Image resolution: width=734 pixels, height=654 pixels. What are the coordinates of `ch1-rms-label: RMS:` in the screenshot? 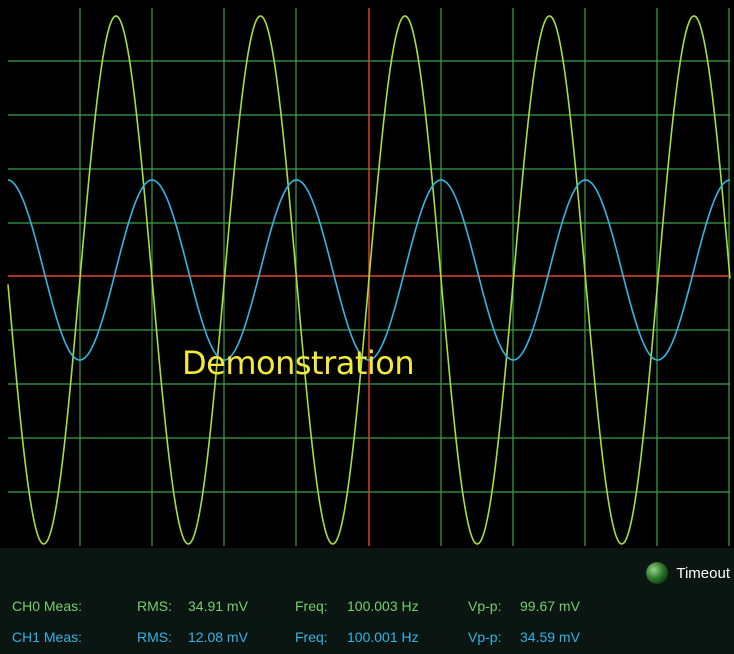 It's located at (154, 637).